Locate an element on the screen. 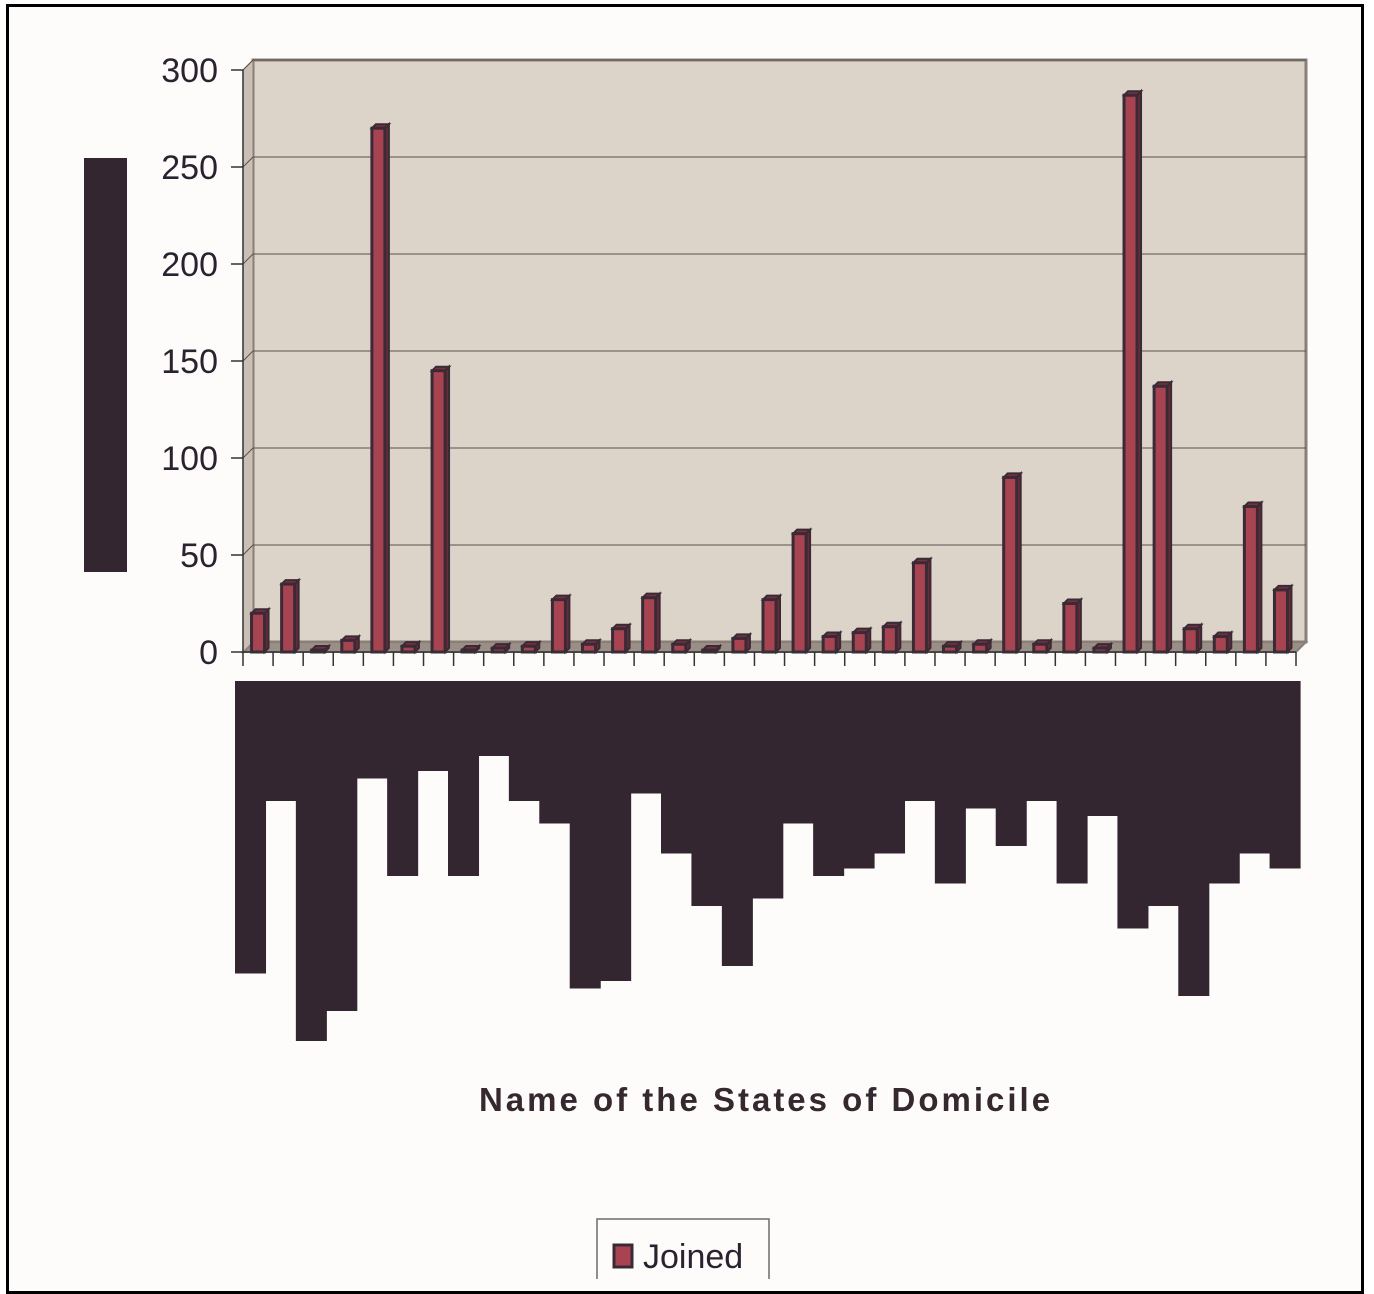  y-tick-label: 50 is located at coordinates (199, 556).